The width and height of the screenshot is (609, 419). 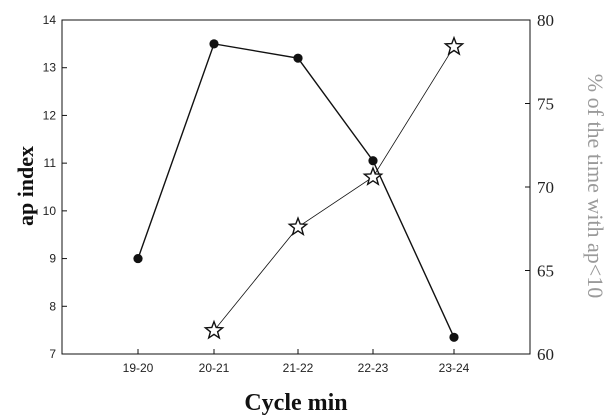 I want to click on y-axis-right-label: % of the time with ap<10, so click(x=595, y=186).